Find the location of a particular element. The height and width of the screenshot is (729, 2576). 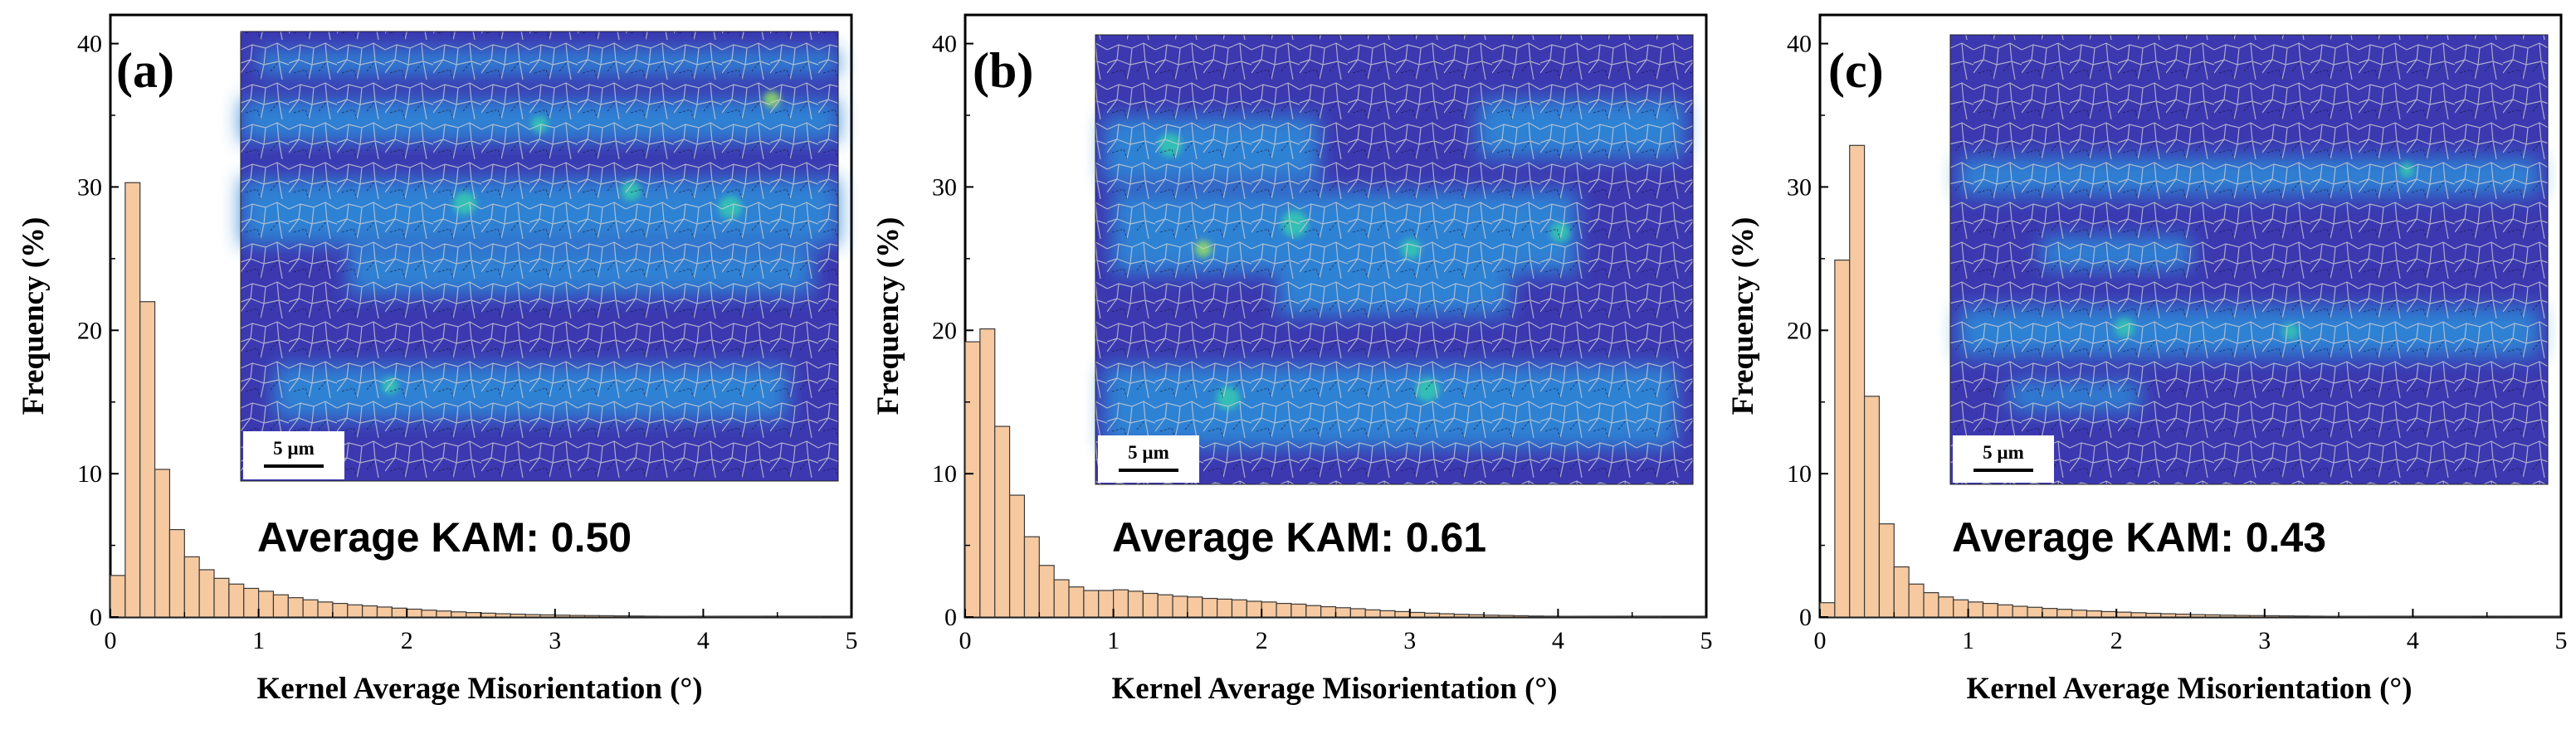

panel-label: (c) is located at coordinates (1856, 70).